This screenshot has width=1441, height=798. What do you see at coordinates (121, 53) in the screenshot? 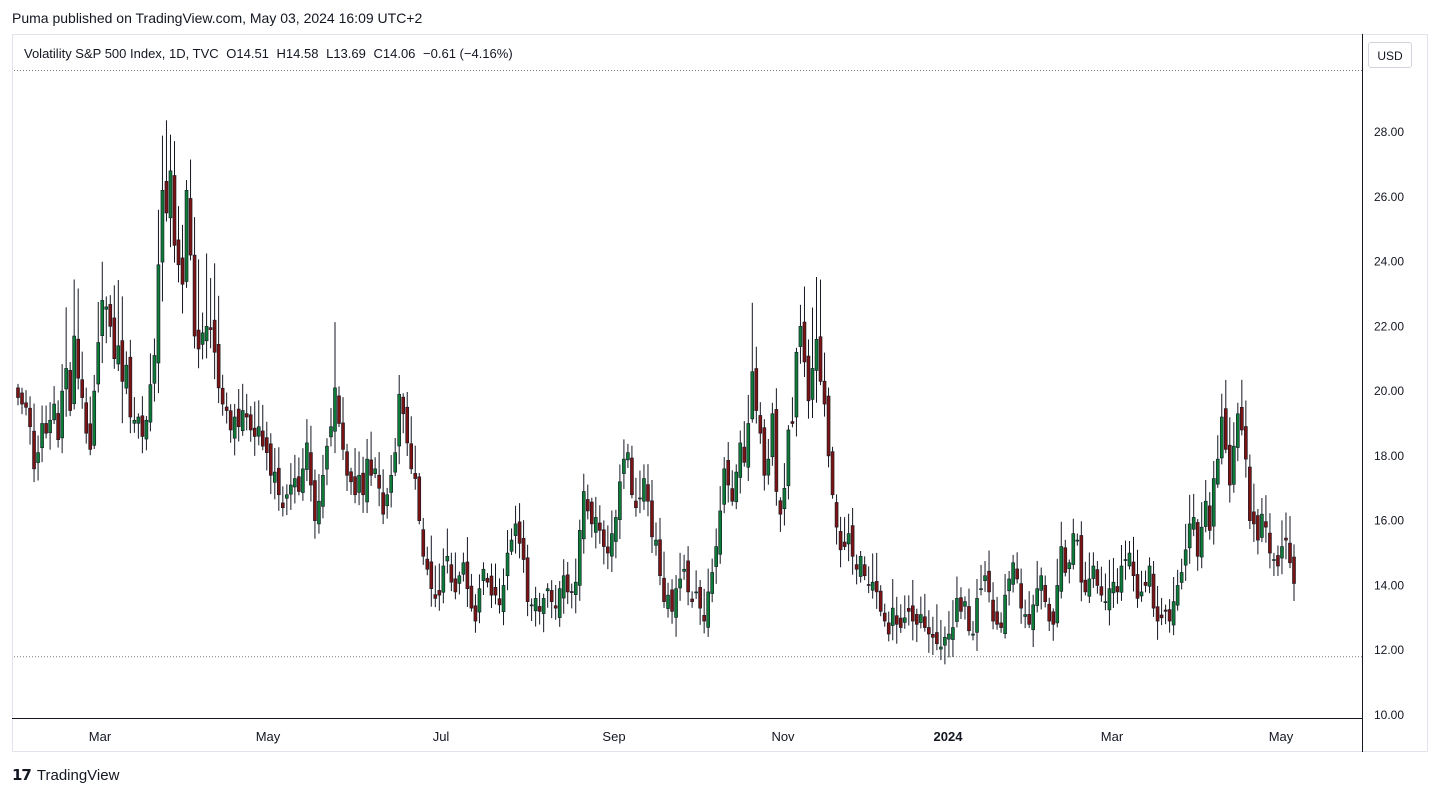
I see `legend-symbol: Volatility S&P 500 Index, 1D, TVC` at bounding box center [121, 53].